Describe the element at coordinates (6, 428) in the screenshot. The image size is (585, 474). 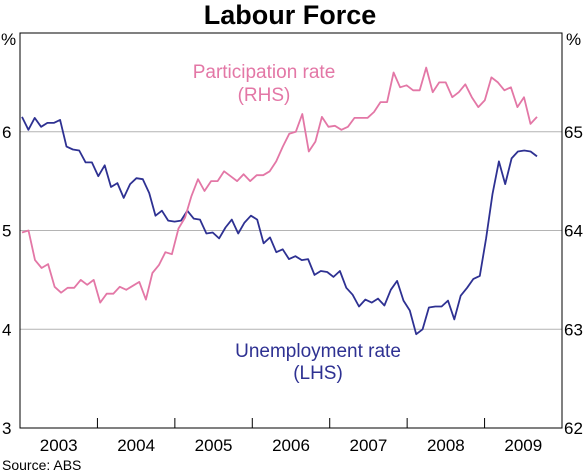
I see `left-tick-label: 3` at that location.